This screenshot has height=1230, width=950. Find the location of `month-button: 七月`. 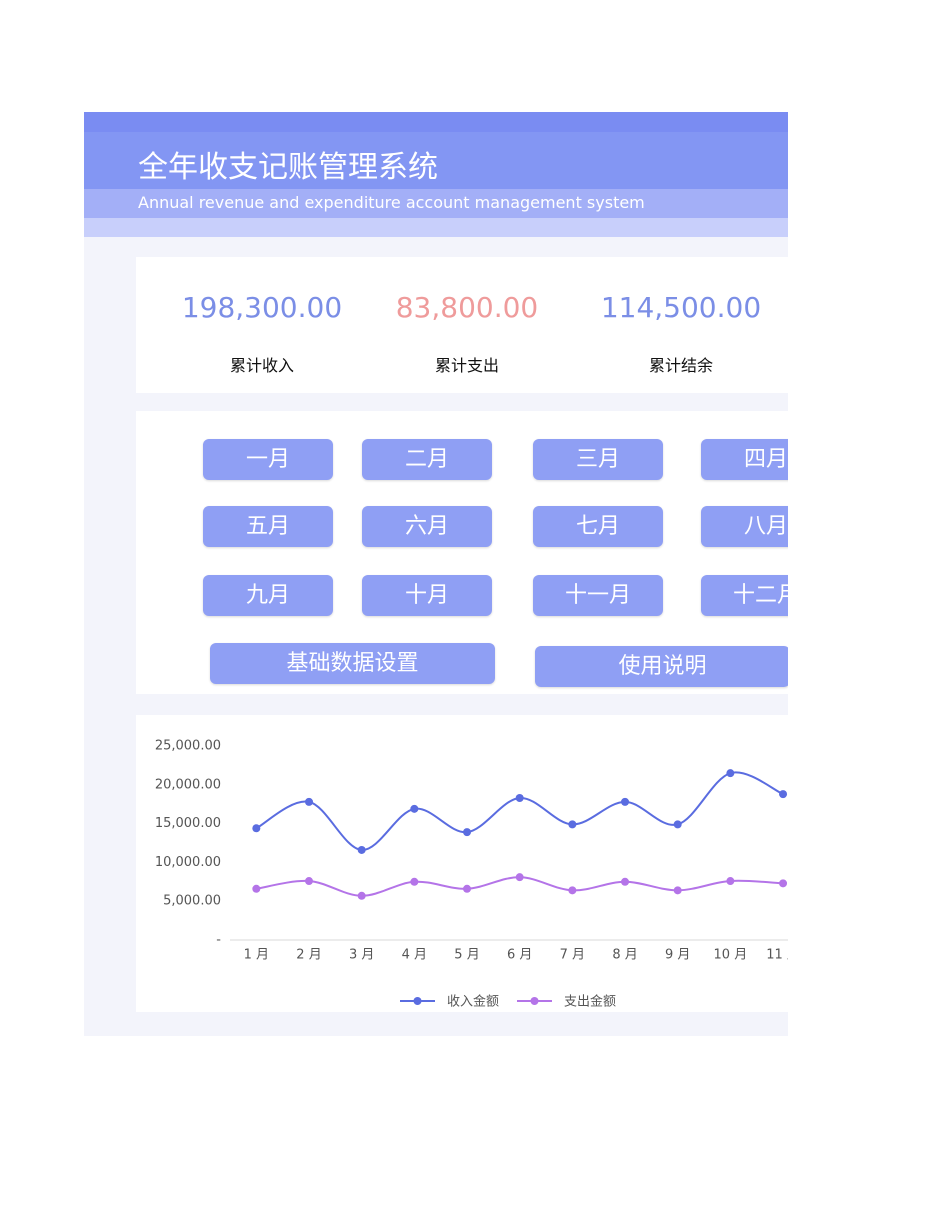

month-button: 七月 is located at coordinates (598, 526).